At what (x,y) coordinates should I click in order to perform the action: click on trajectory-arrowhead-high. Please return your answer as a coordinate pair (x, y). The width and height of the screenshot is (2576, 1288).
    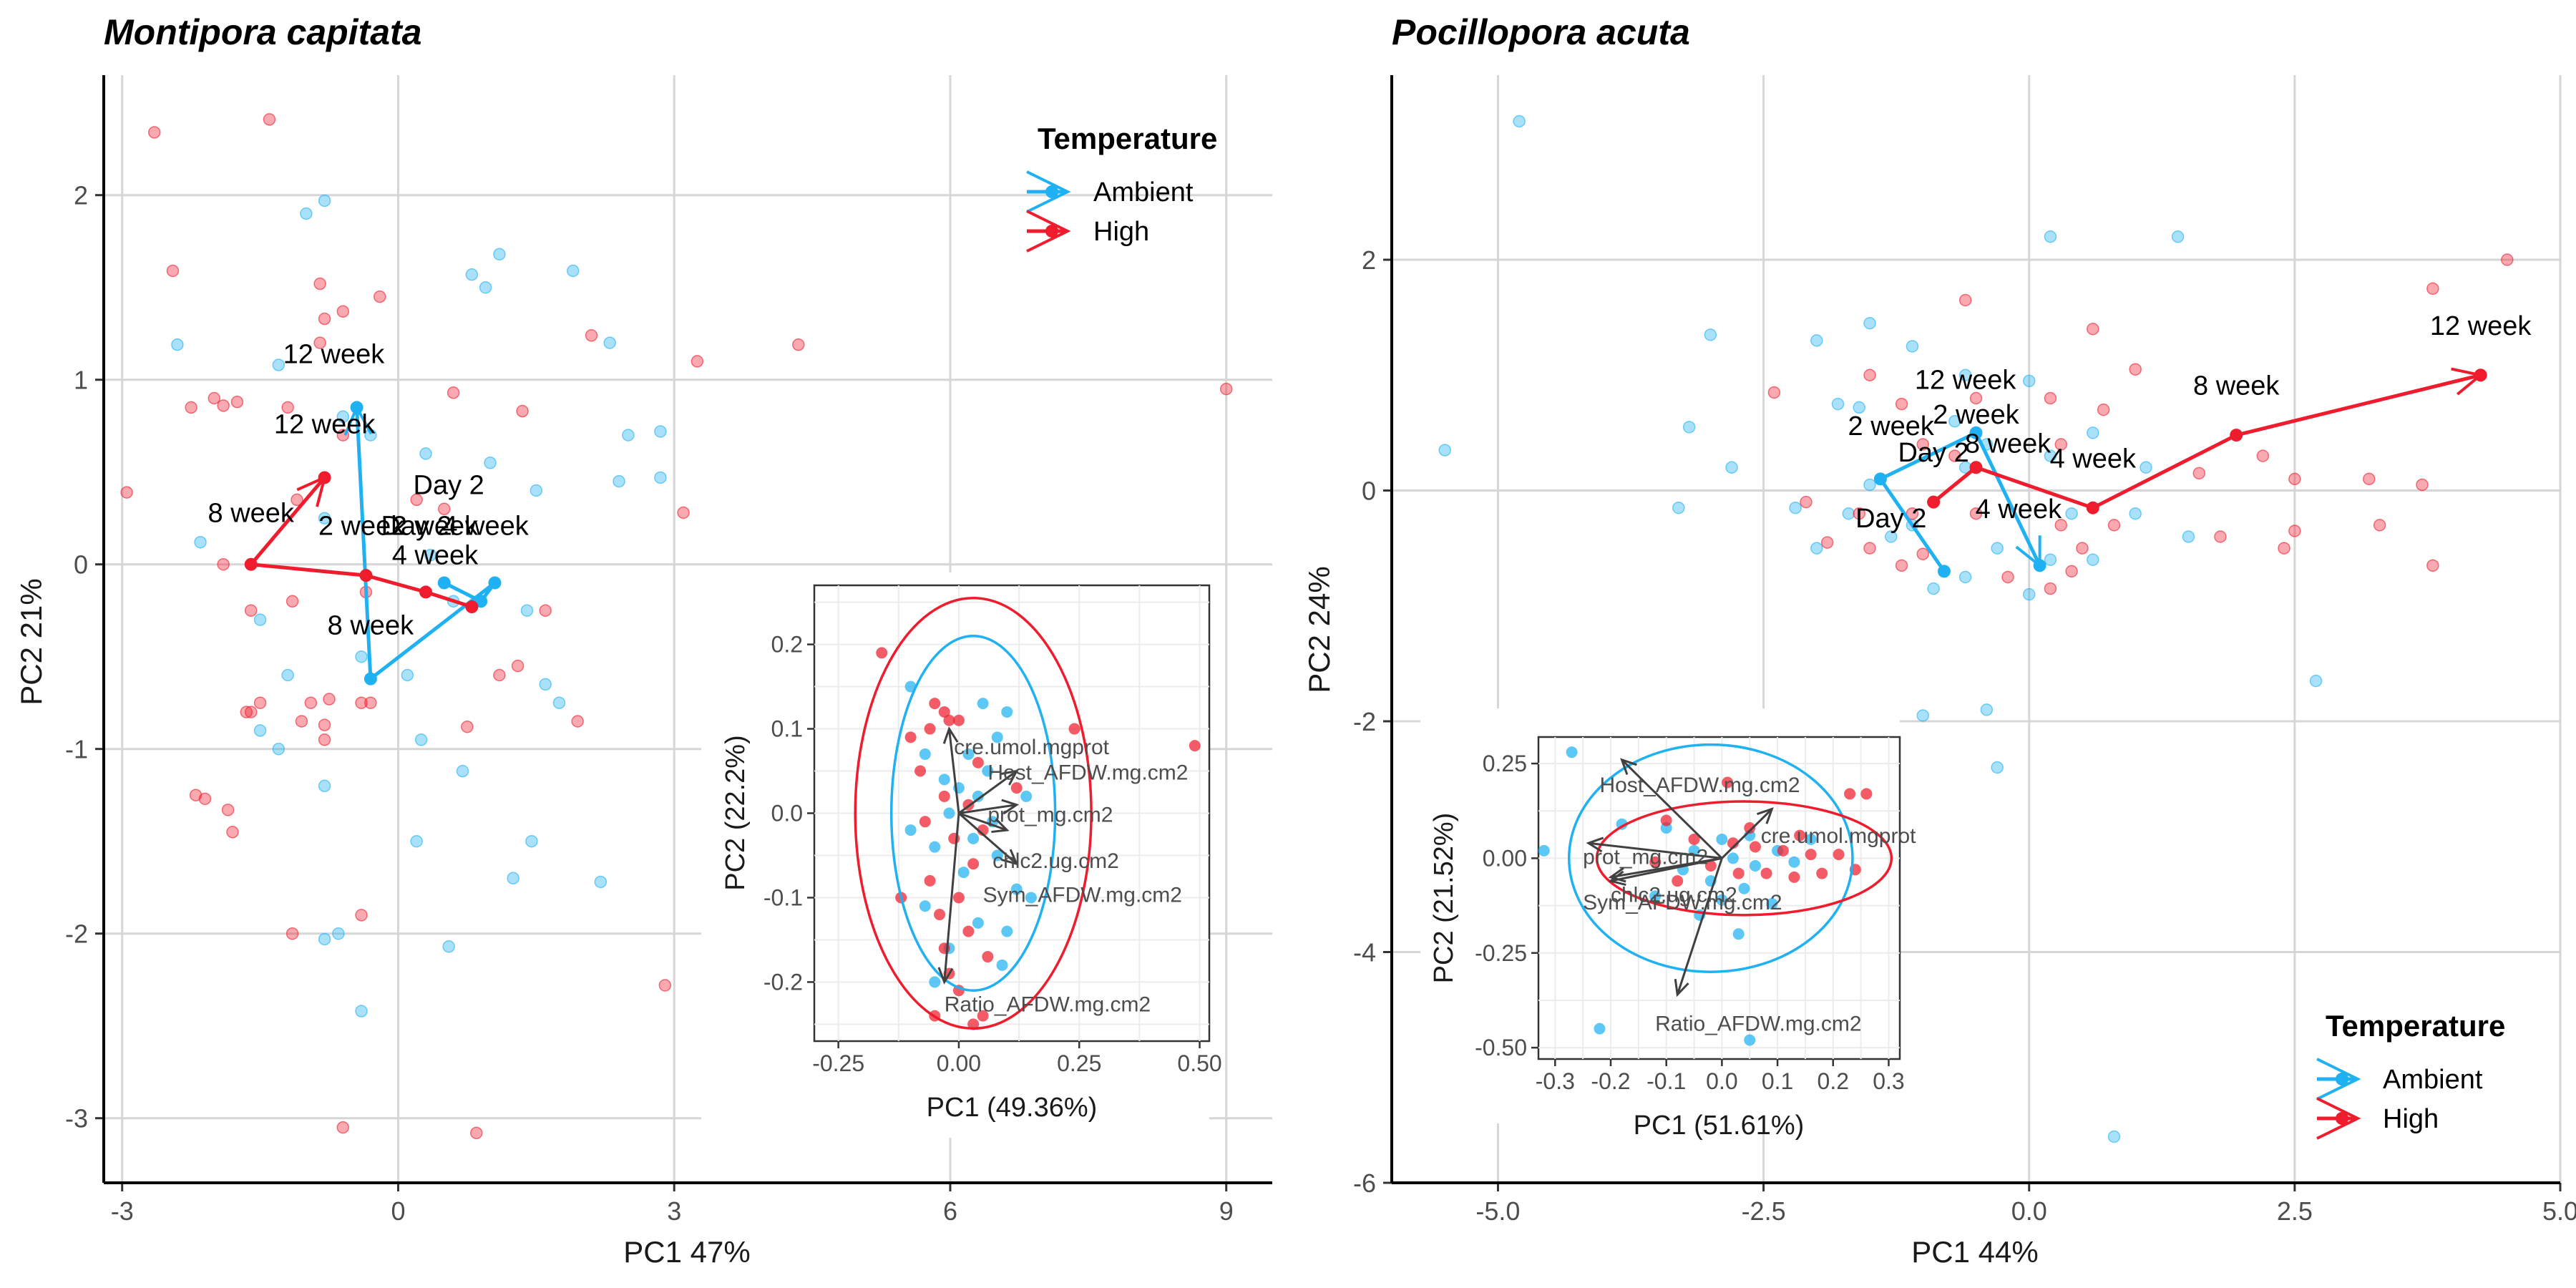
    Looking at the image, I should click on (2467, 381).